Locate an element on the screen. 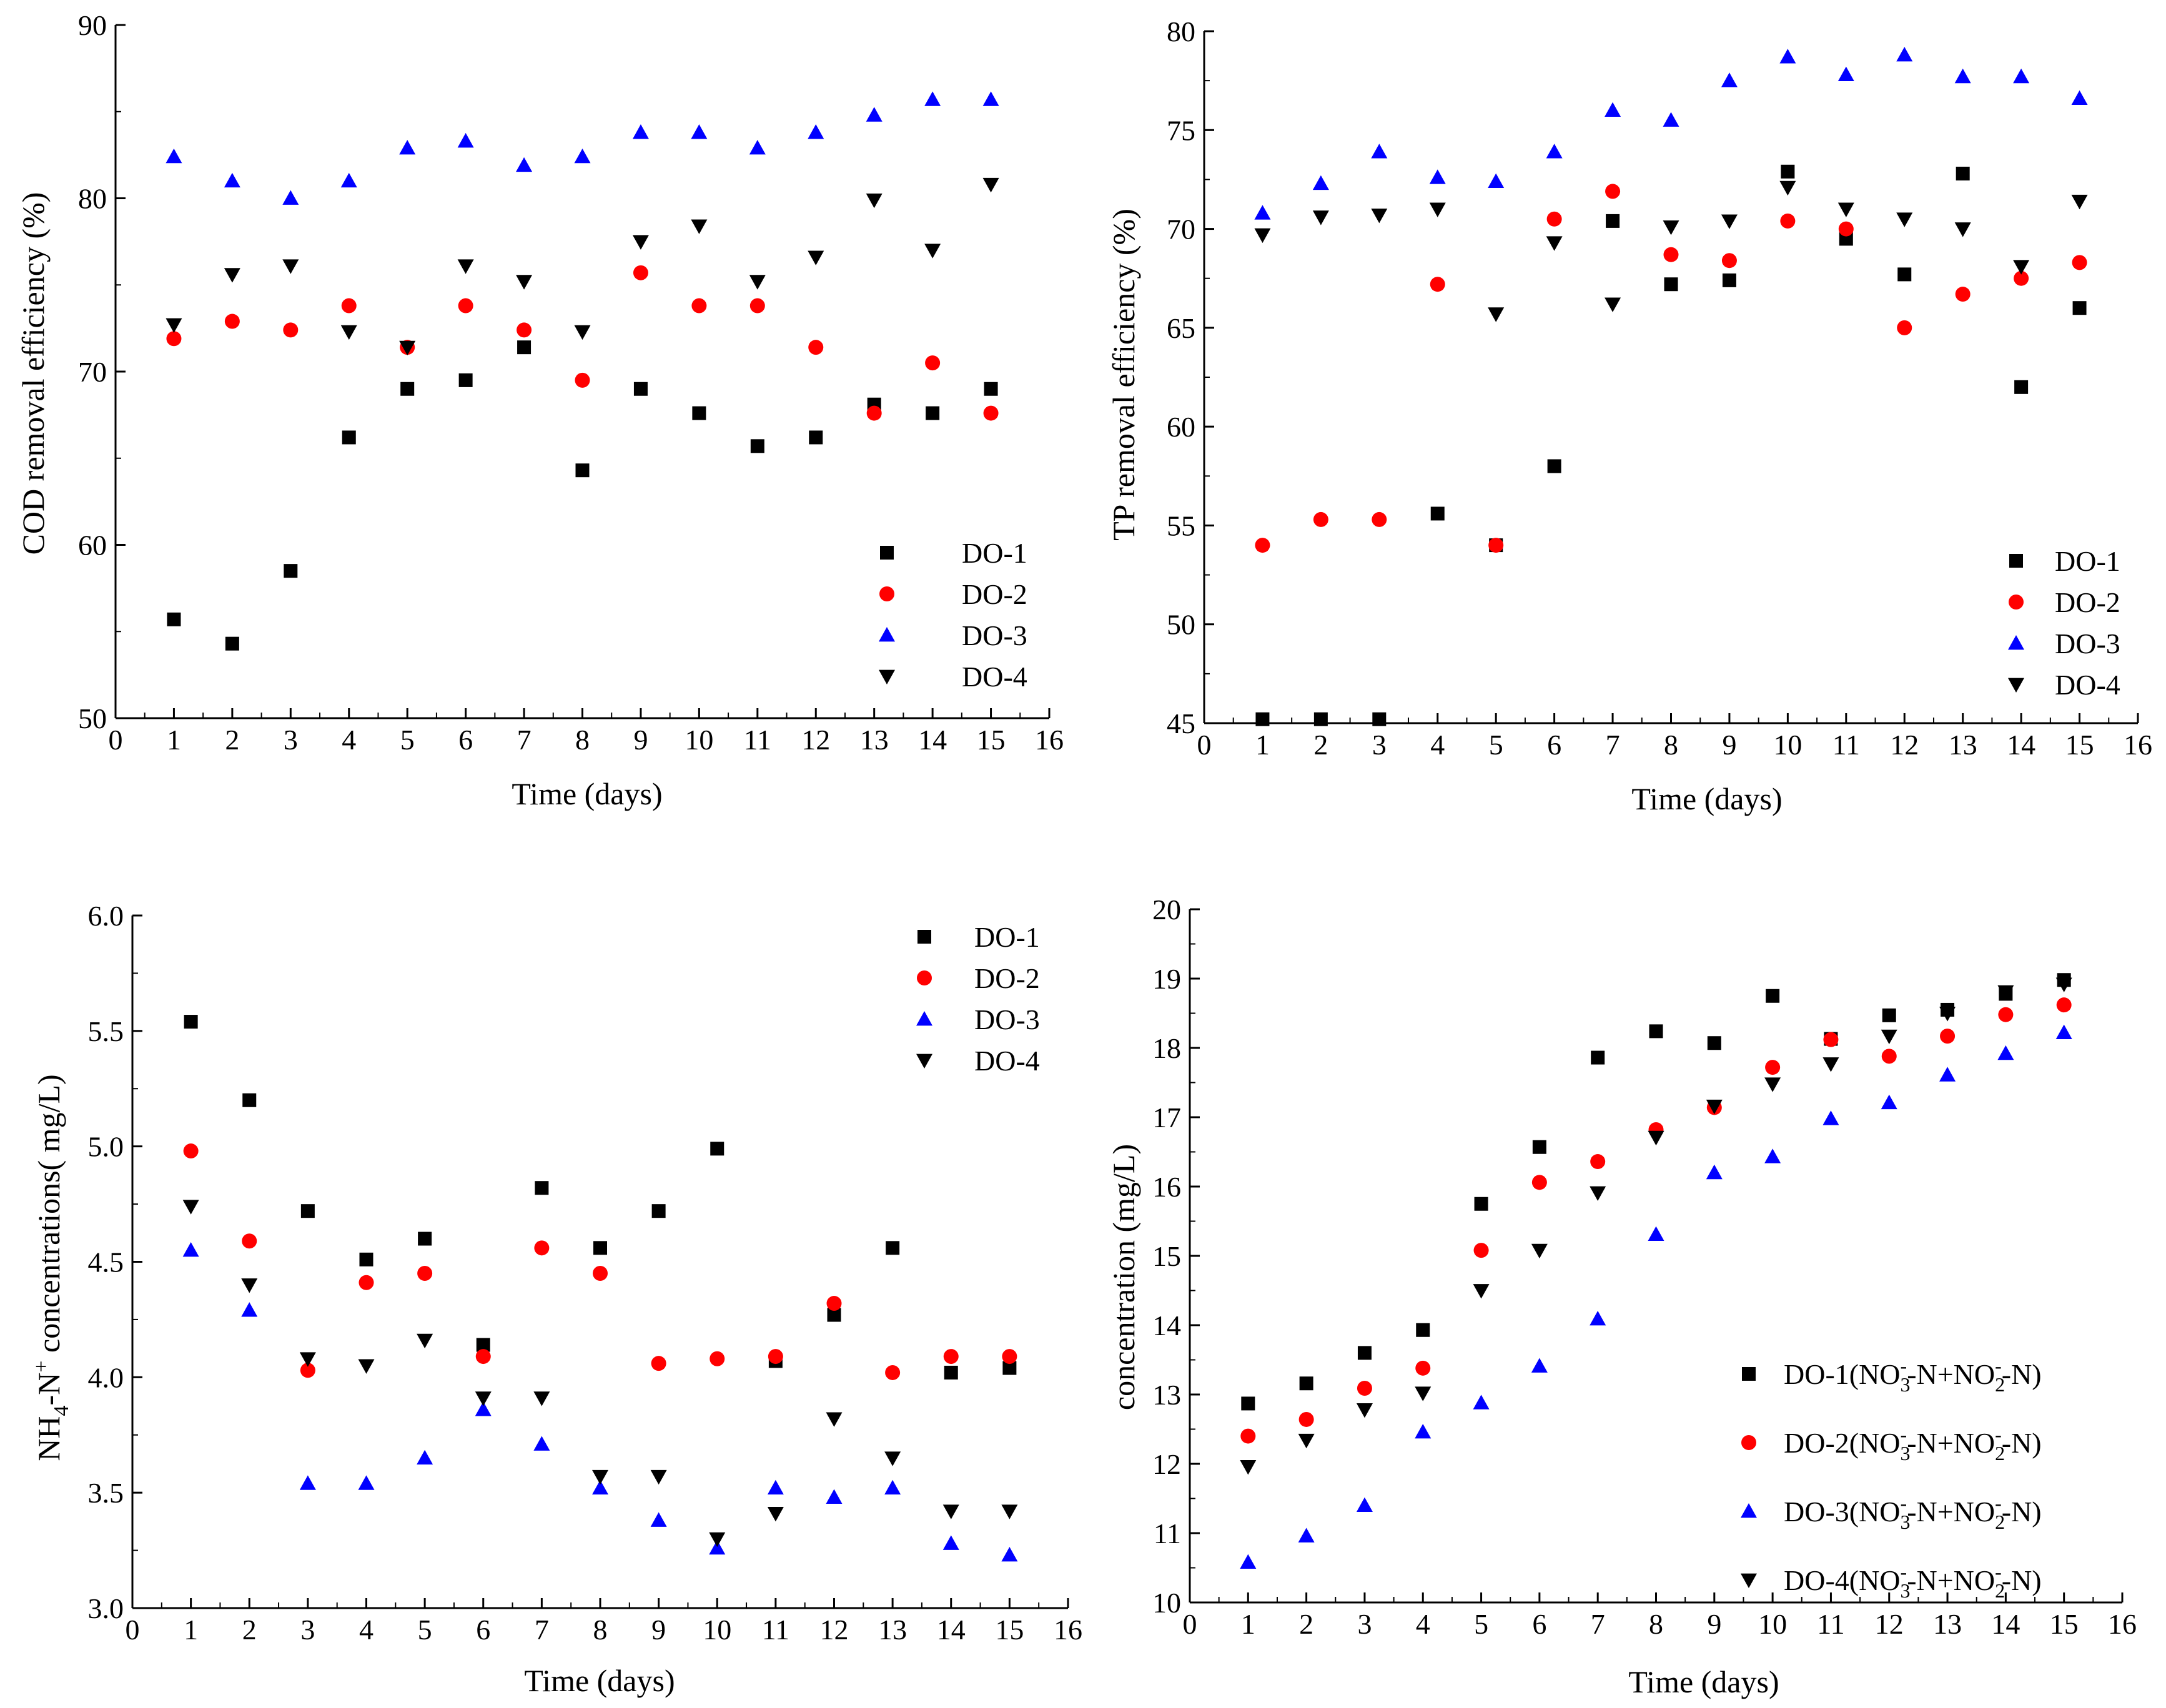  tp-x-tick-label: 1 is located at coordinates (1262, 745).